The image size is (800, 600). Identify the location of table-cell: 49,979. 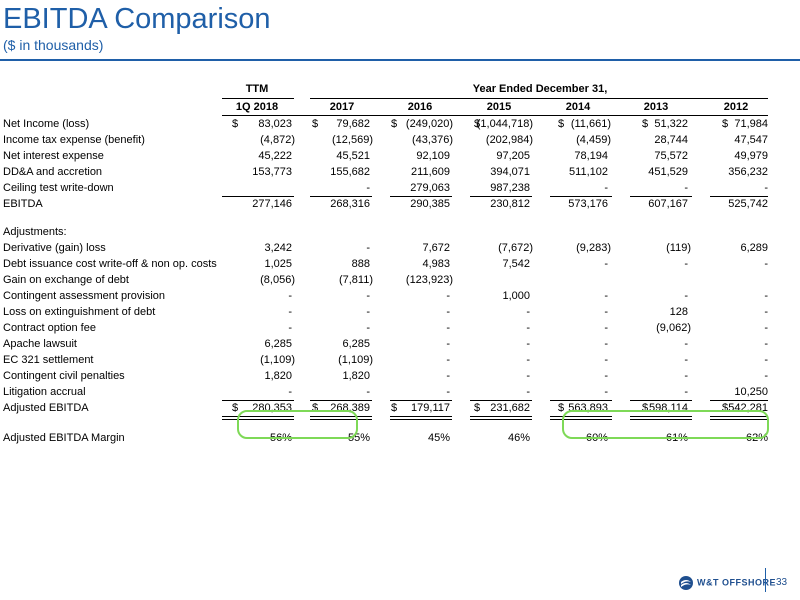
(751, 156).